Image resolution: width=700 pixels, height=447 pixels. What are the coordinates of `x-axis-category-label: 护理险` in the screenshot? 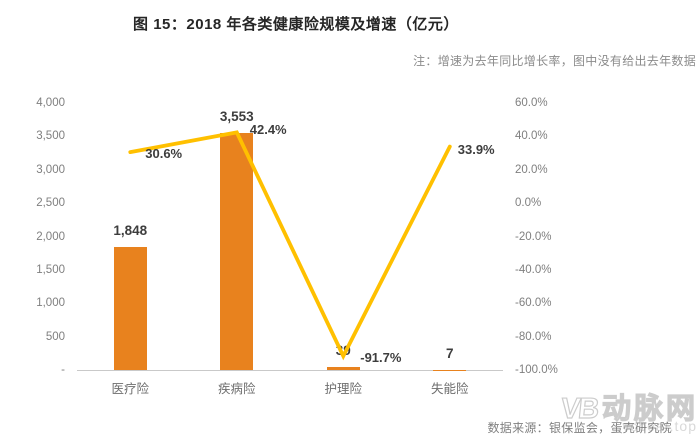 It's located at (343, 389).